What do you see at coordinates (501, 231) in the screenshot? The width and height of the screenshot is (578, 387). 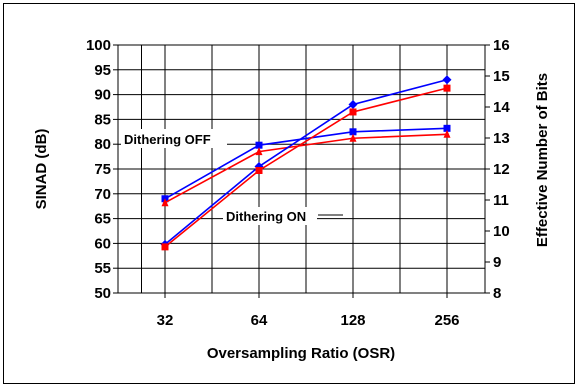 I see `y2-tick-label: 10` at bounding box center [501, 231].